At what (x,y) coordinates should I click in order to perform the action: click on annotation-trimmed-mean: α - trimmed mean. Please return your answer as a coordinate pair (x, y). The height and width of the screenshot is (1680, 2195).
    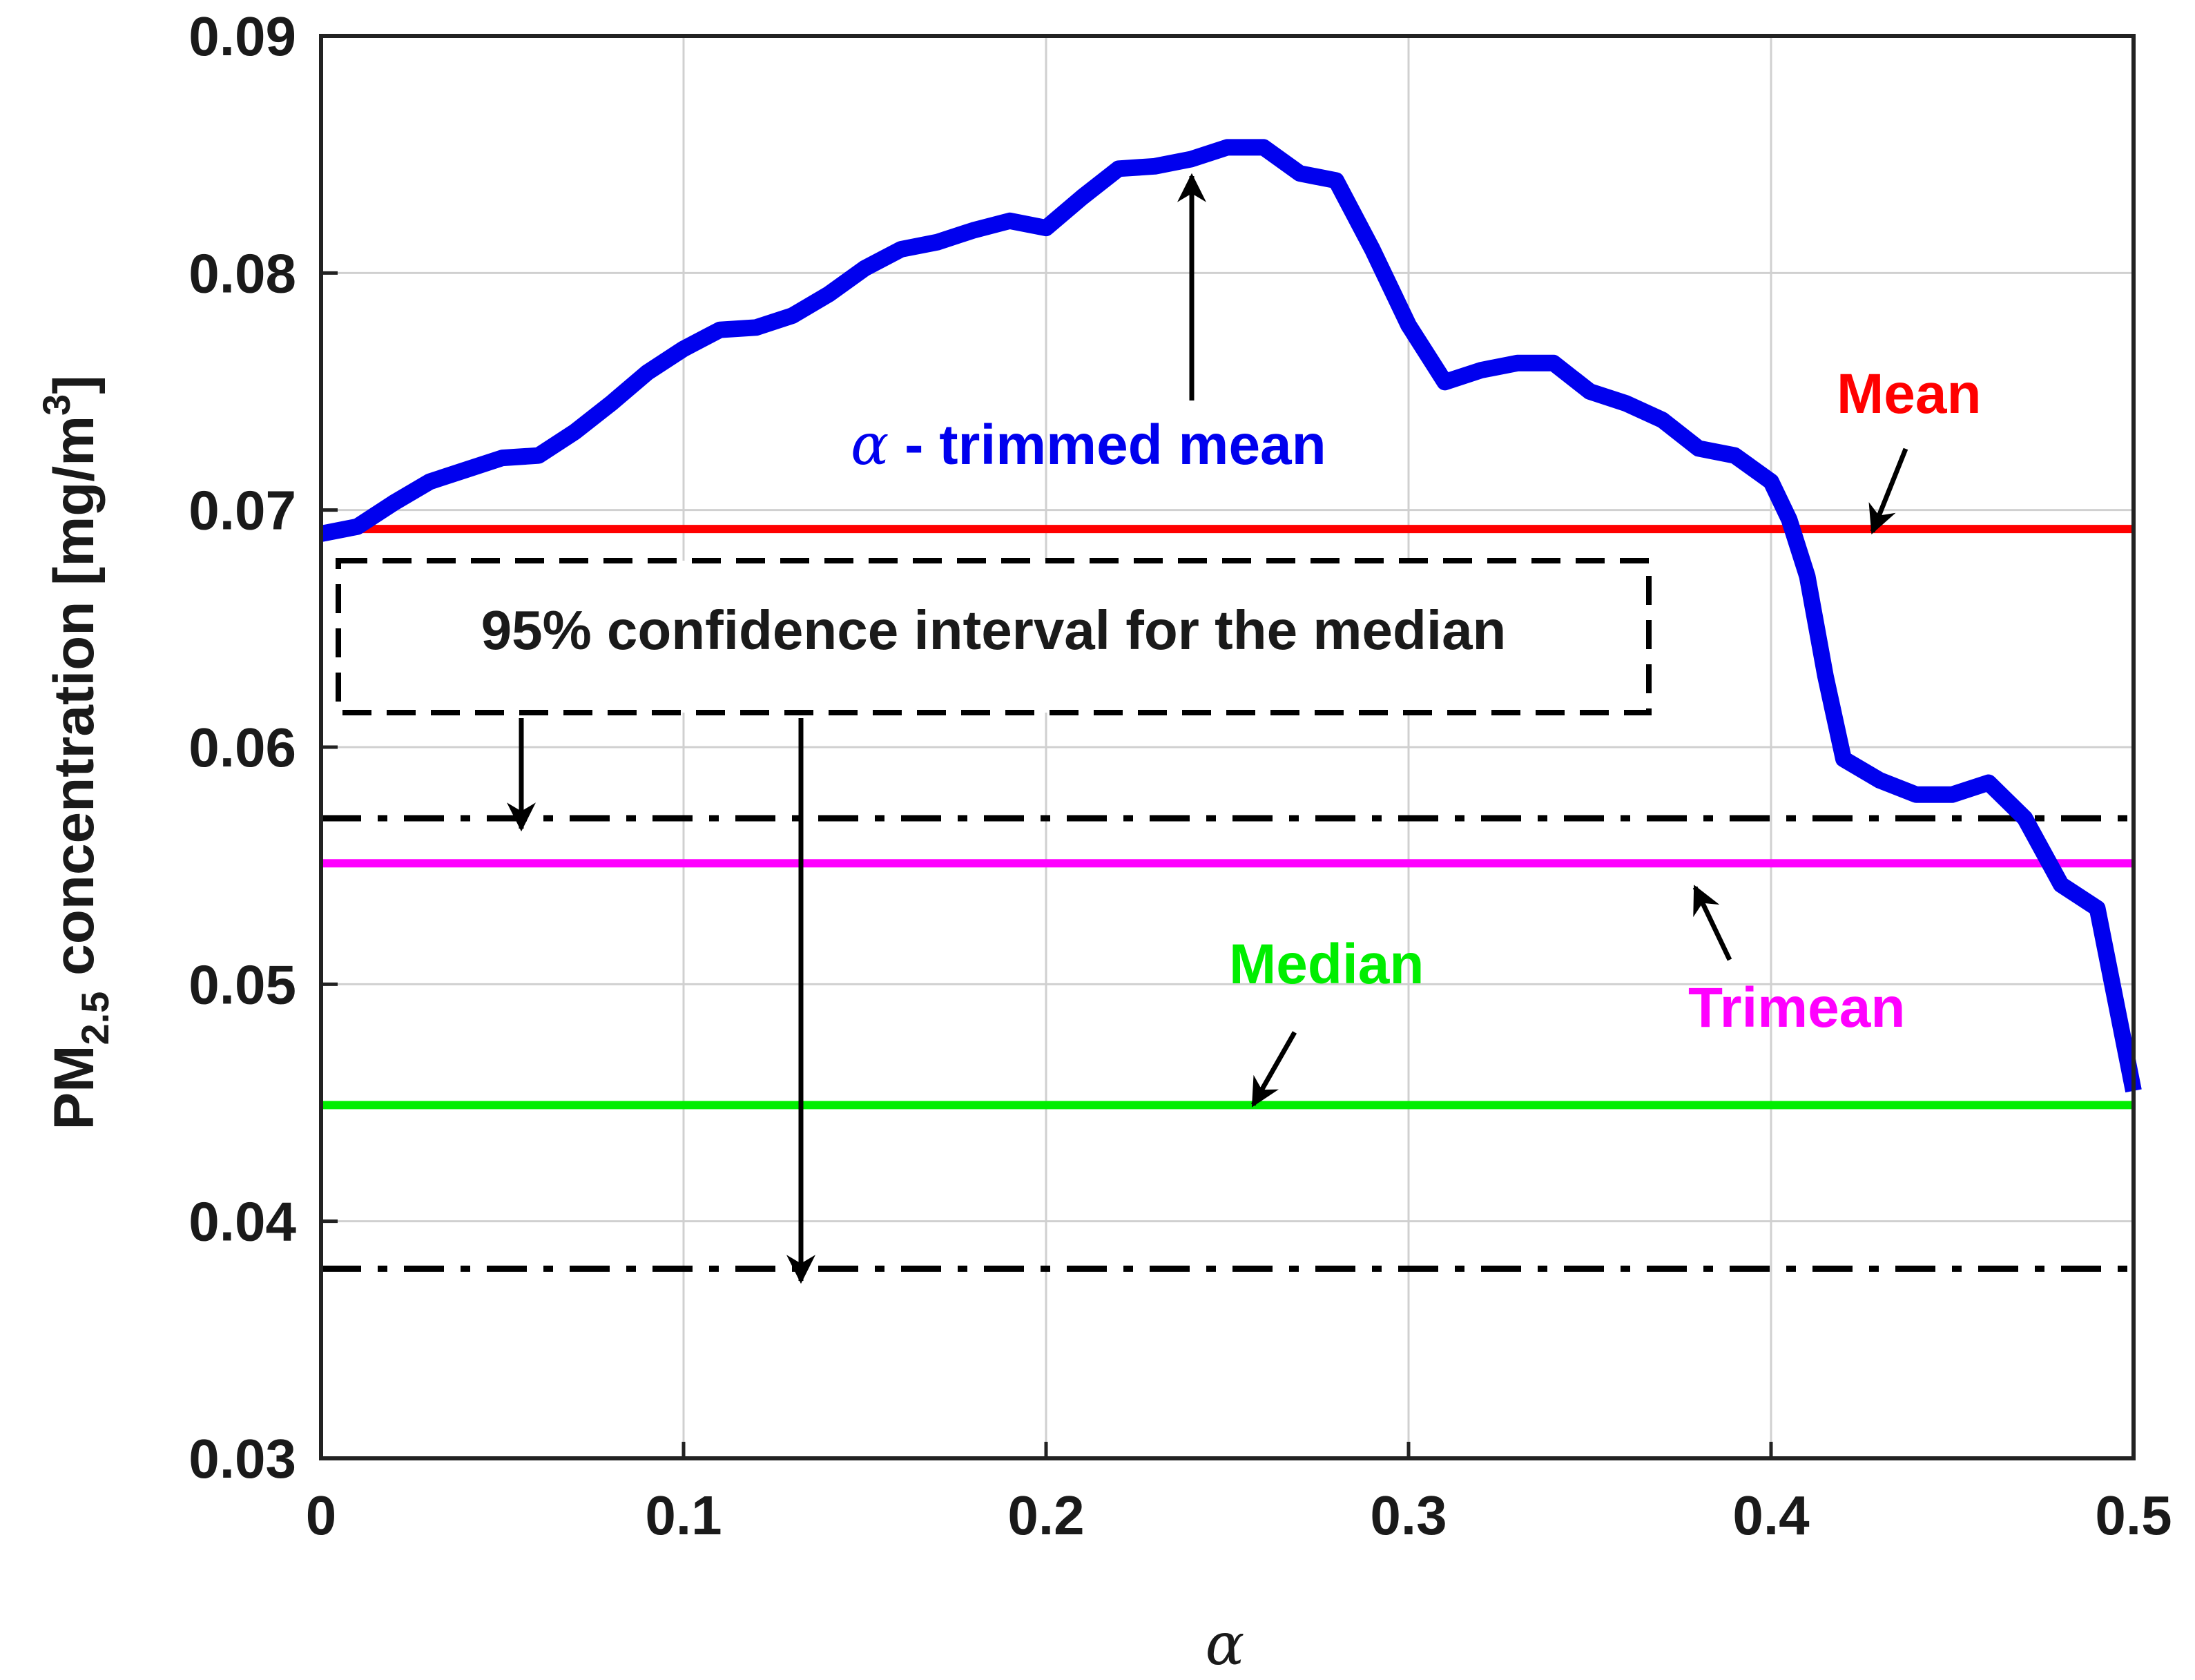
    Looking at the image, I should click on (1088, 445).